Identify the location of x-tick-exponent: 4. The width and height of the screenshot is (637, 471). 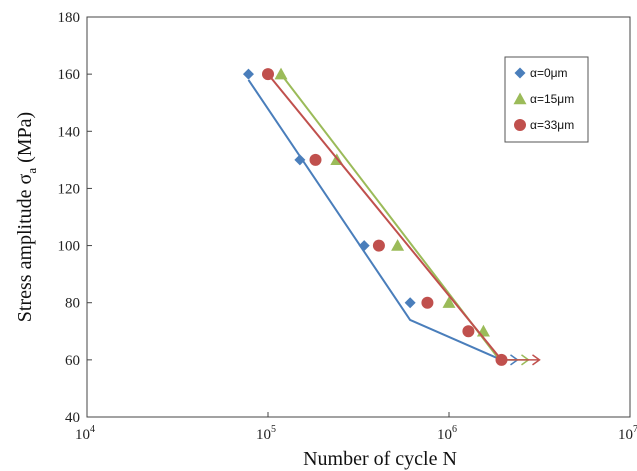
(92, 429).